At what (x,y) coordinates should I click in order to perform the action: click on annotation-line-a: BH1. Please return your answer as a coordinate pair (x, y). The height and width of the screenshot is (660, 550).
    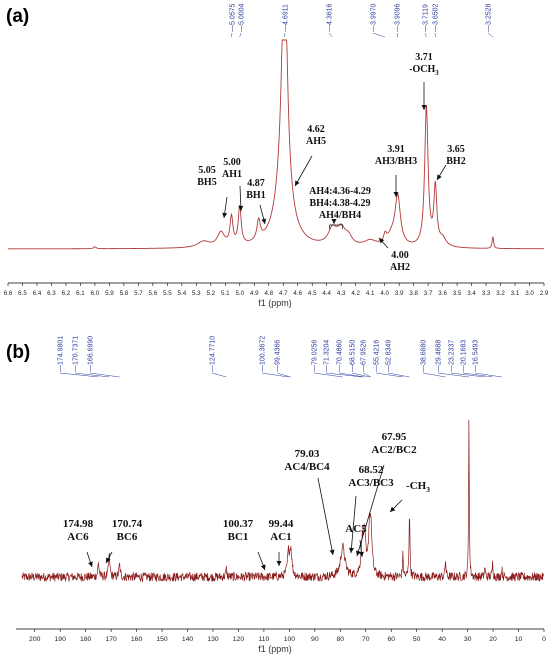
    Looking at the image, I should click on (255, 195).